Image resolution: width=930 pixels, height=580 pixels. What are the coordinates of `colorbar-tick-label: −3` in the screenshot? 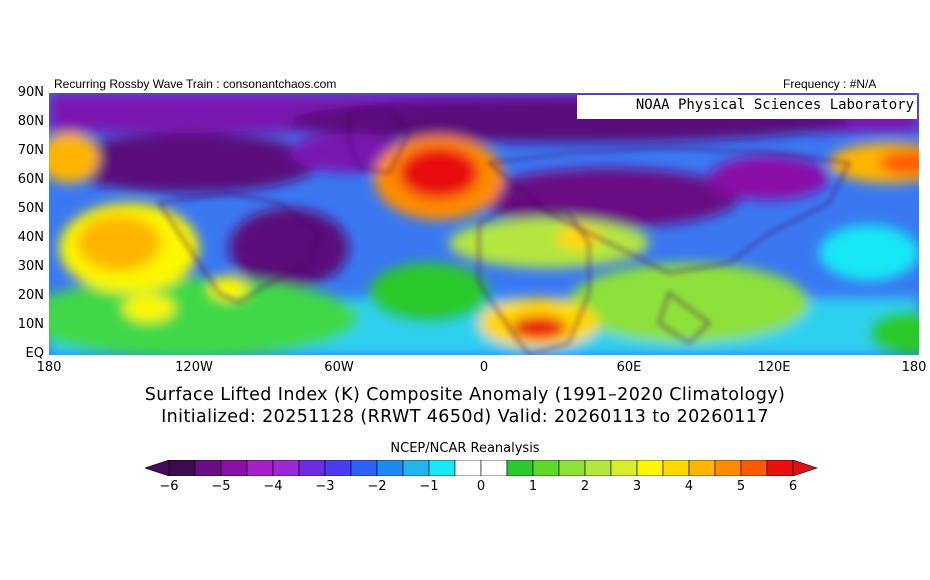 It's located at (325, 486).